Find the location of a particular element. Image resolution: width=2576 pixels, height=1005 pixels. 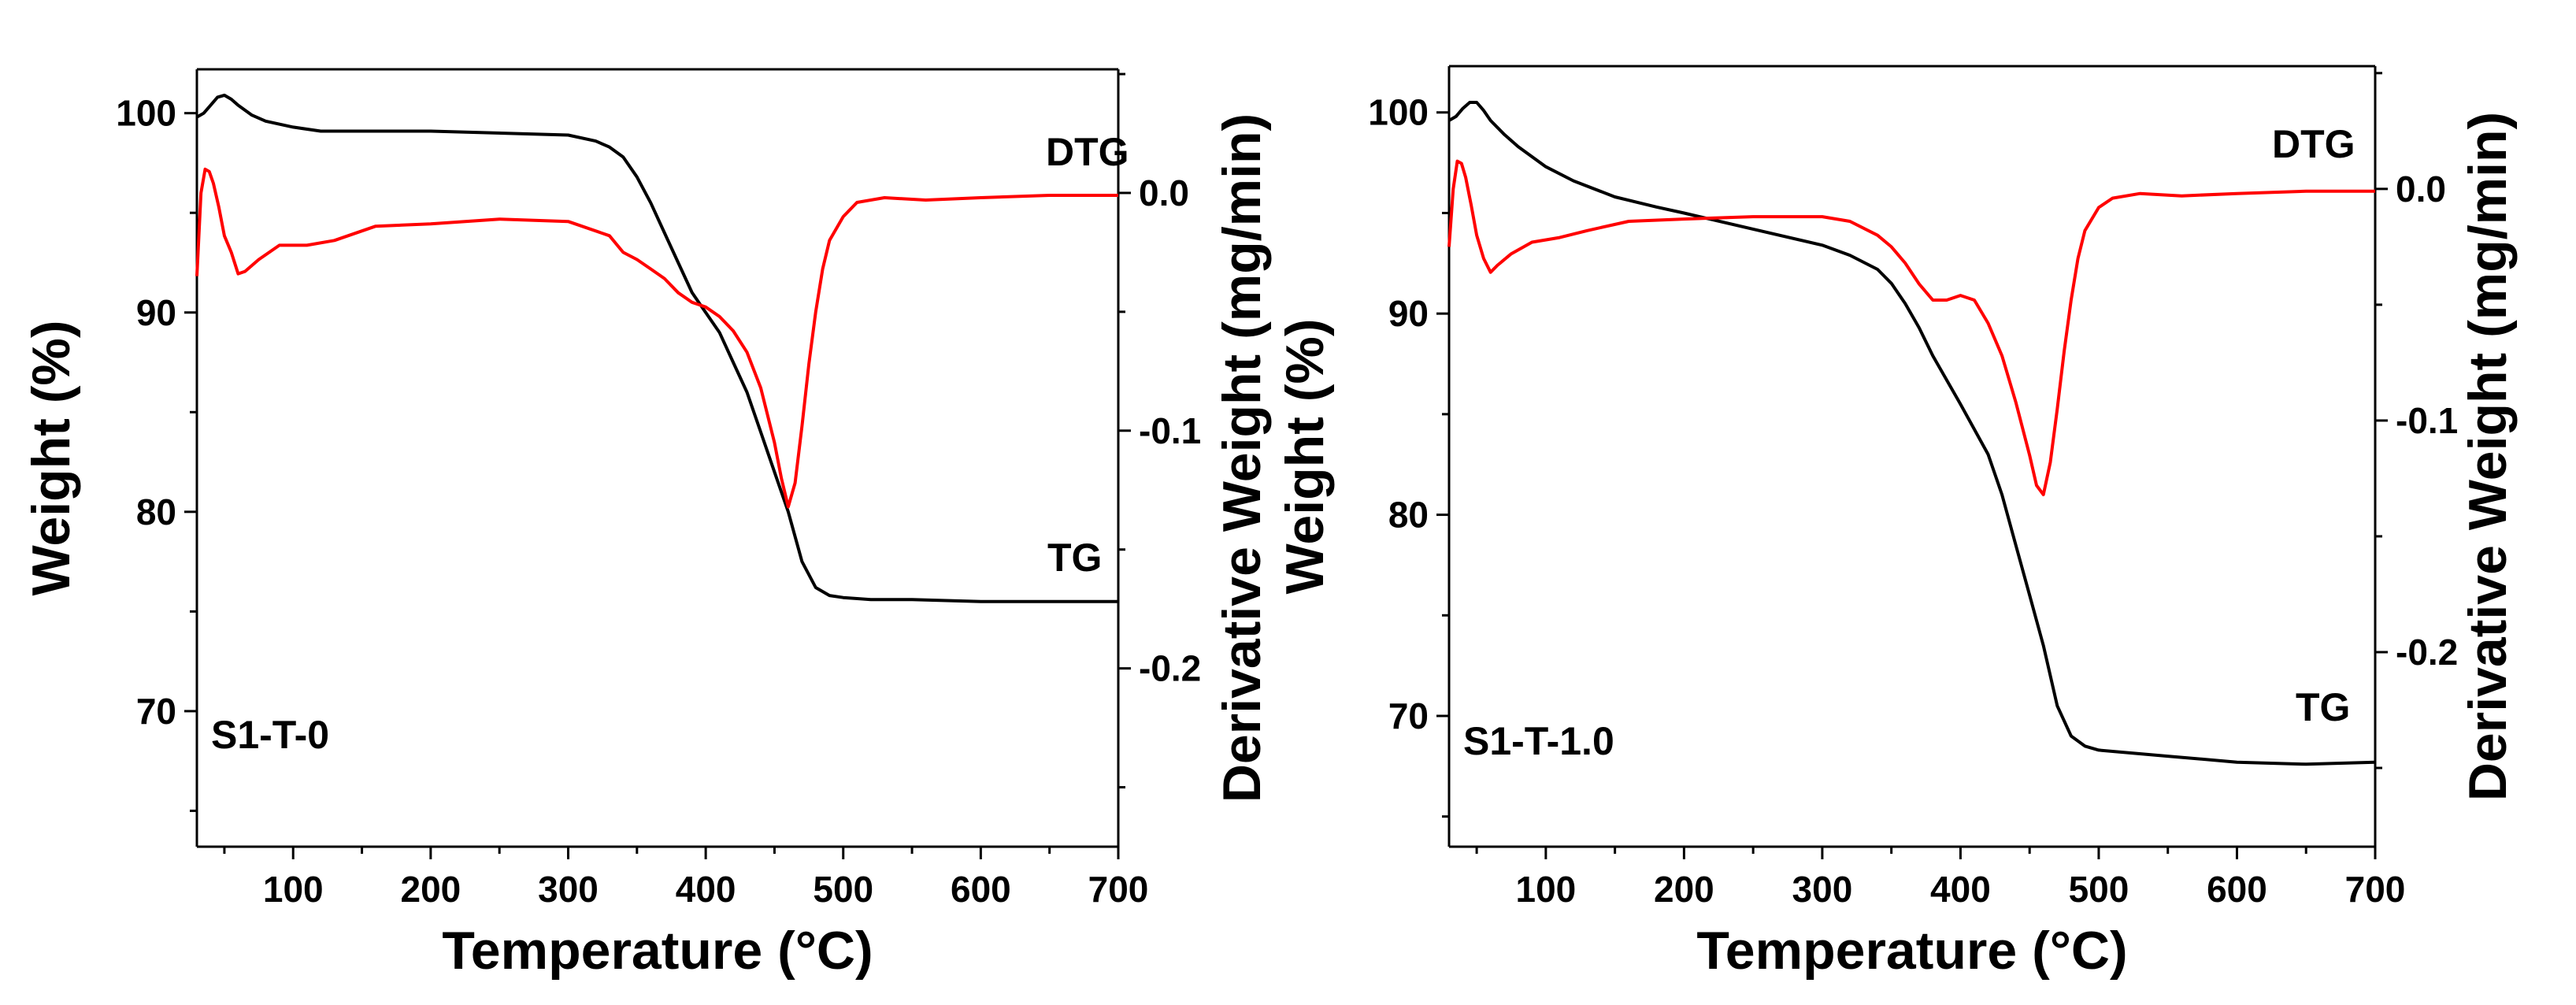

panel-label: S1-T-0 is located at coordinates (270, 735).